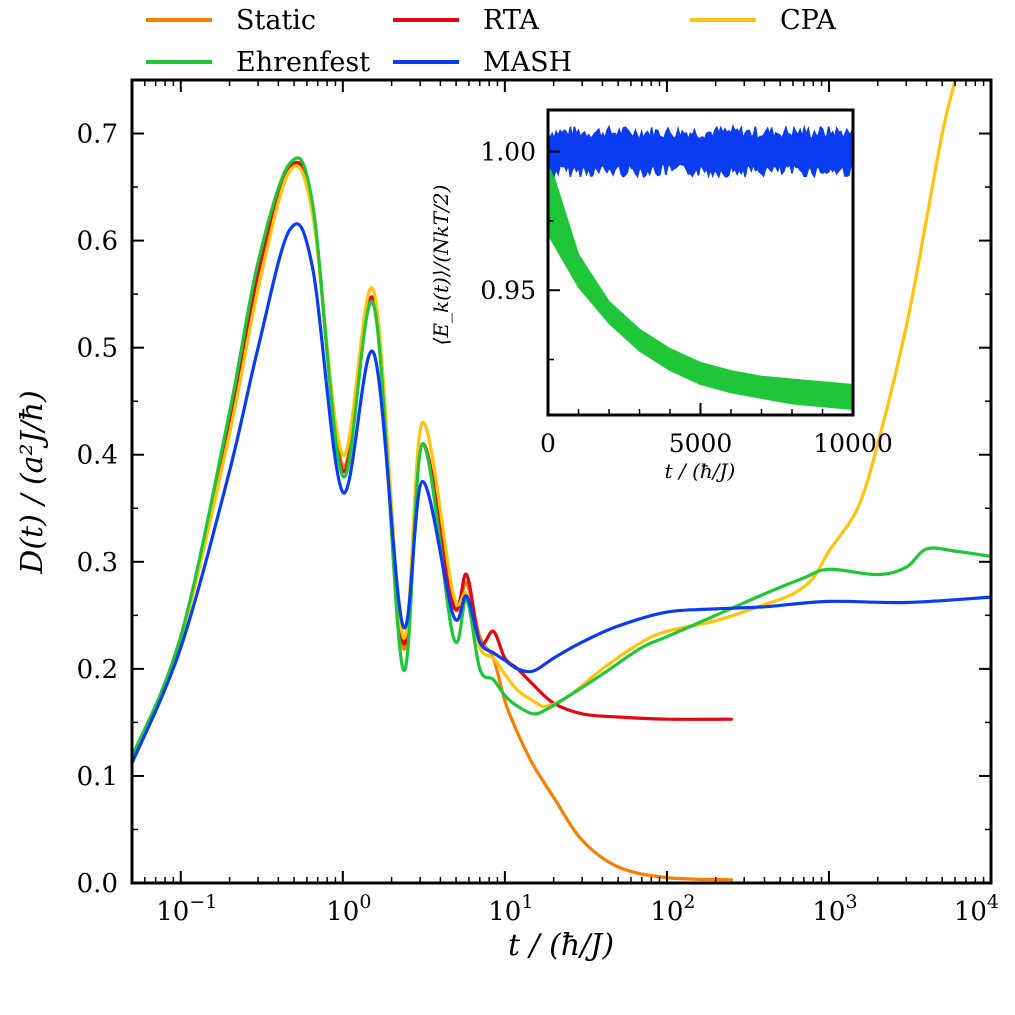 The width and height of the screenshot is (1015, 1015). Describe the element at coordinates (508, 152) in the screenshot. I see `inset-y-tick-label: 1.00` at that location.